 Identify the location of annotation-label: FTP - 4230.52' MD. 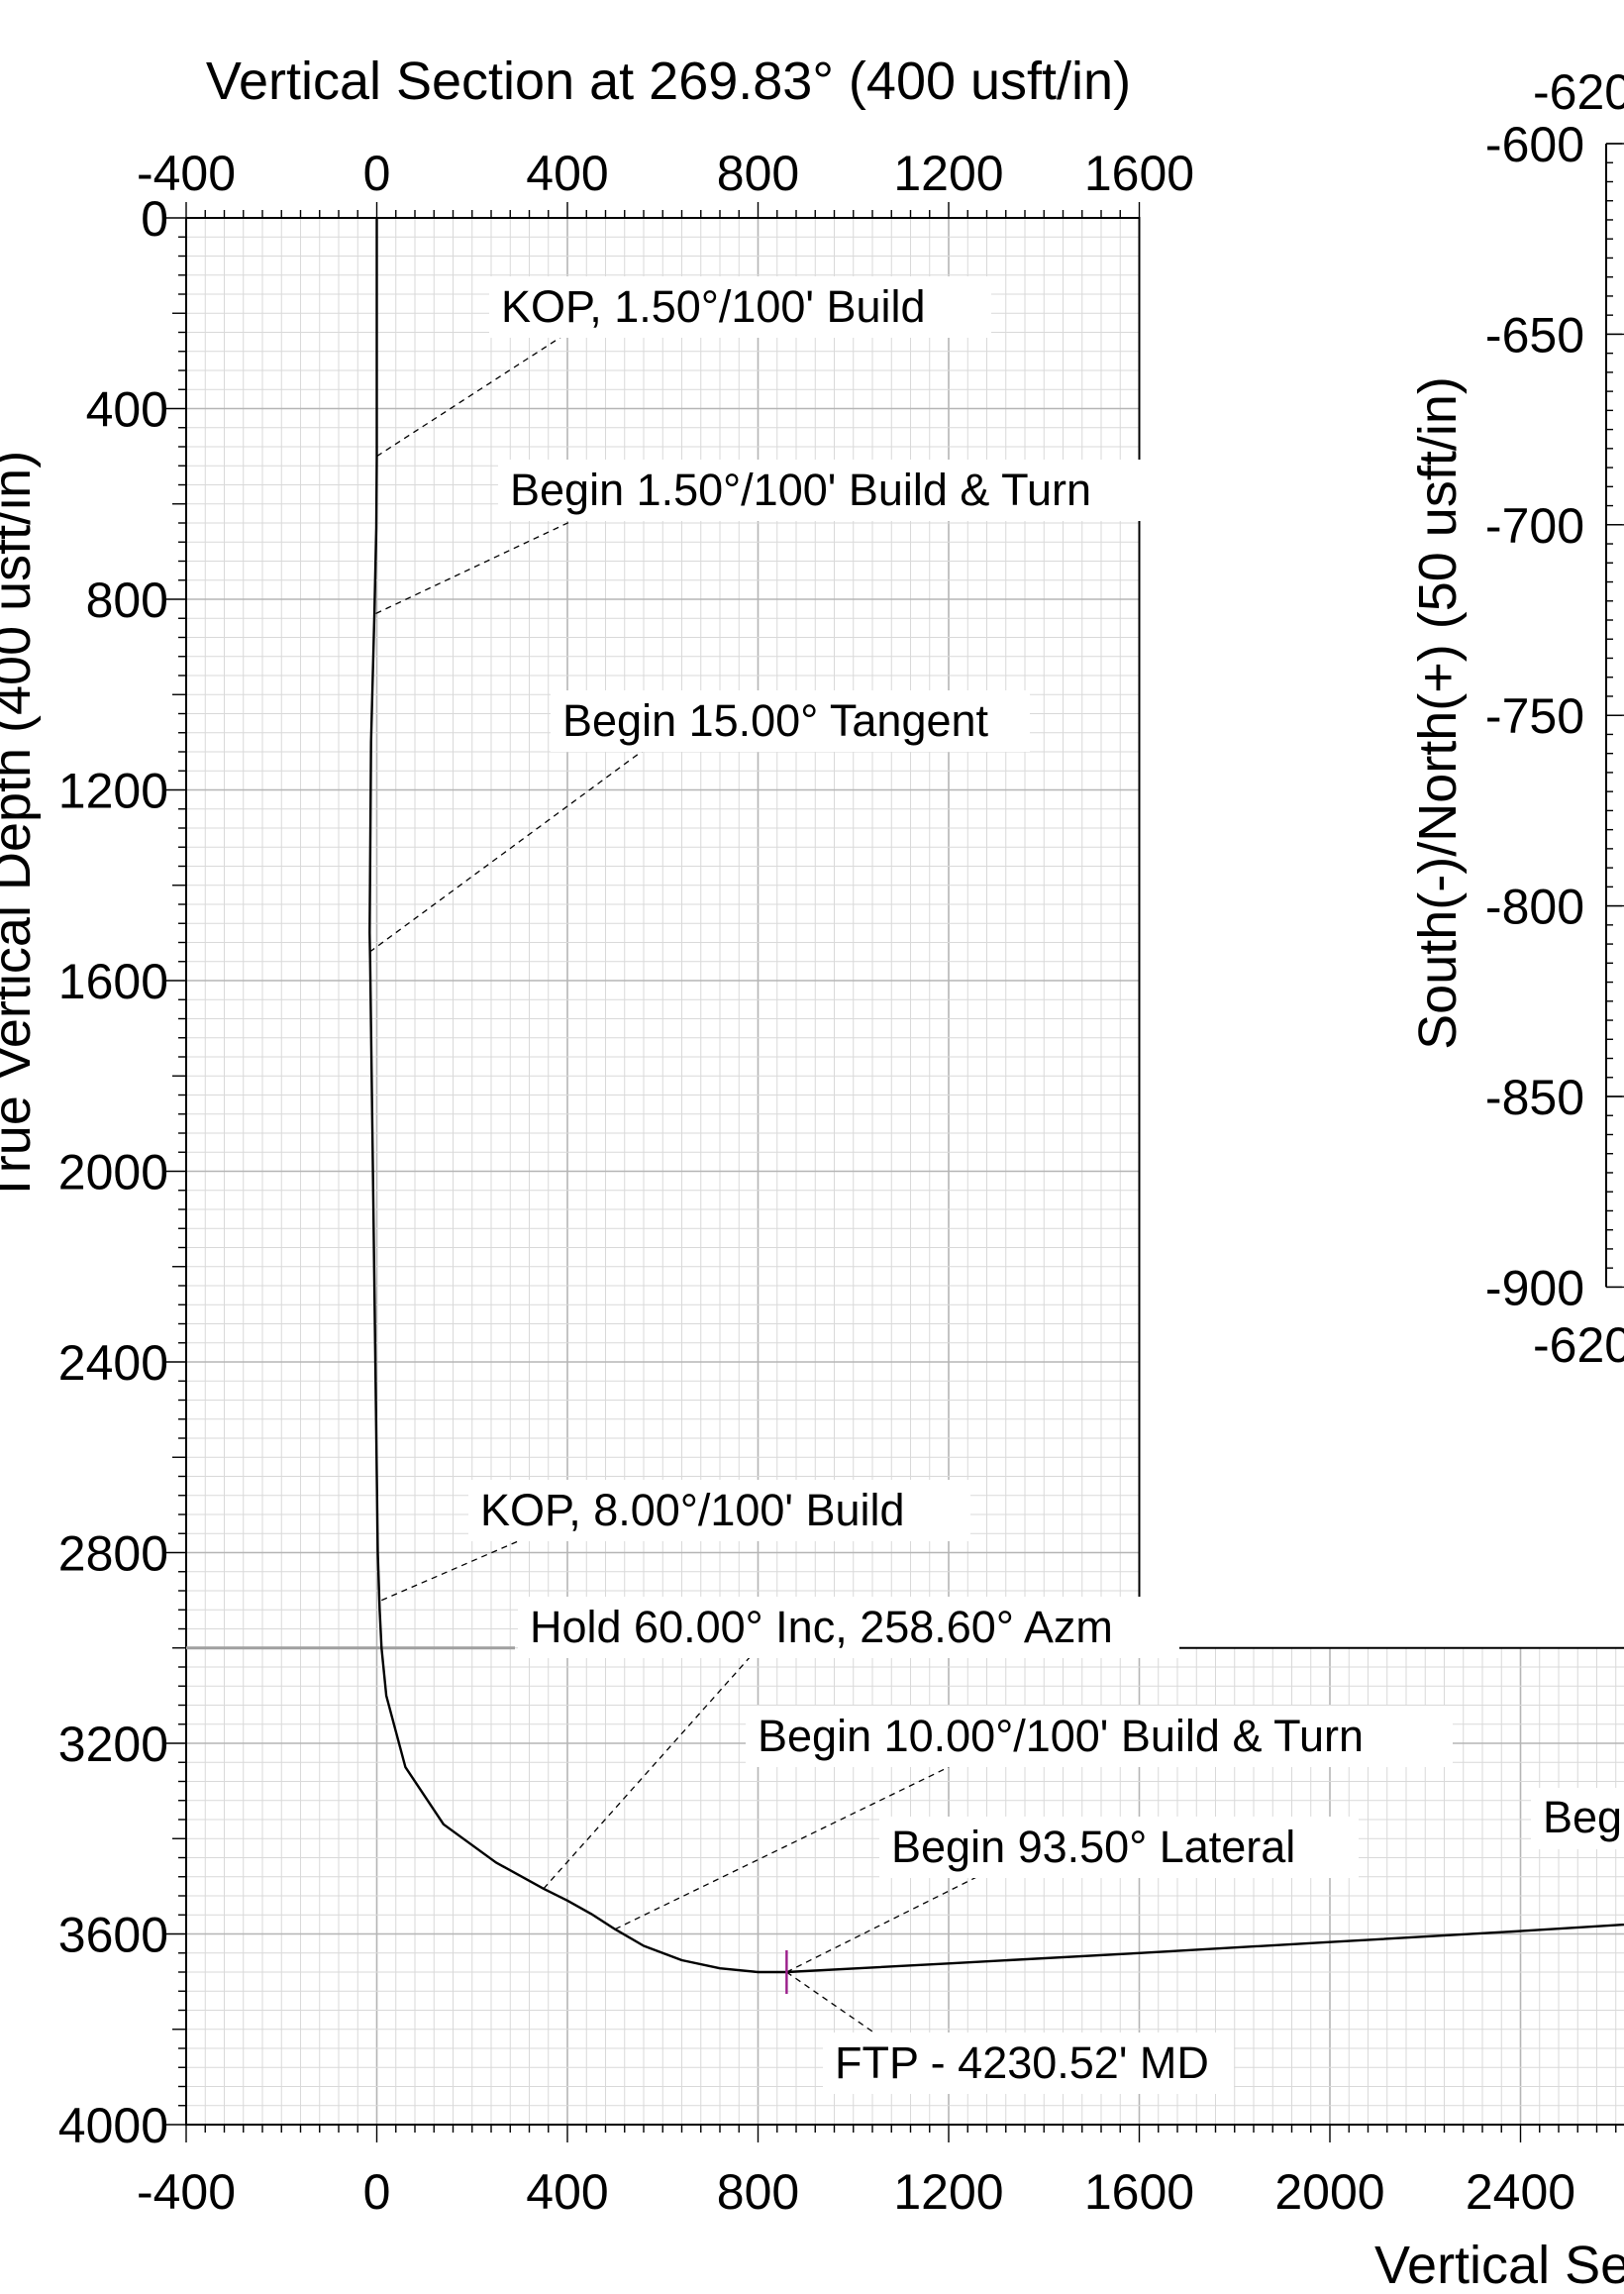
(1022, 2062).